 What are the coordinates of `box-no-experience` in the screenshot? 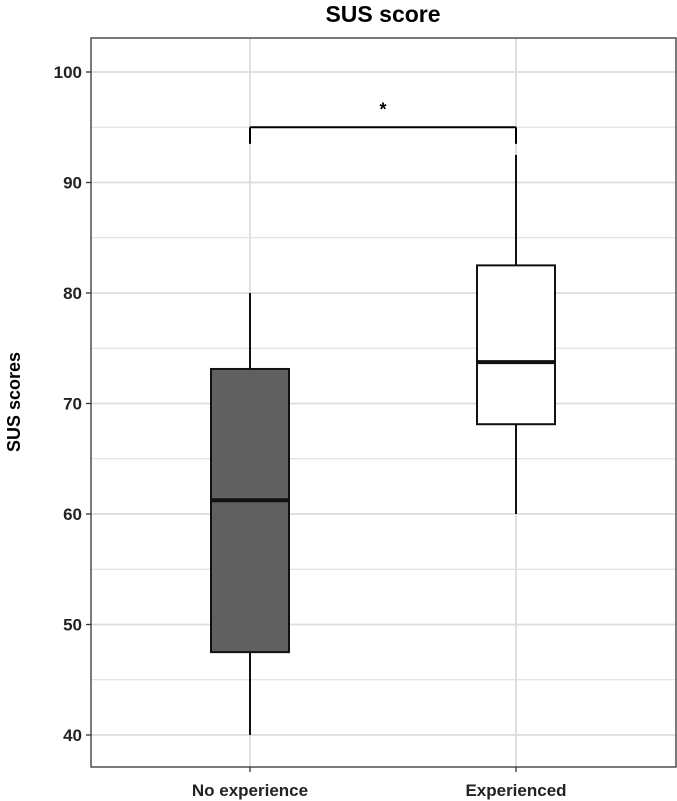 It's located at (250, 514).